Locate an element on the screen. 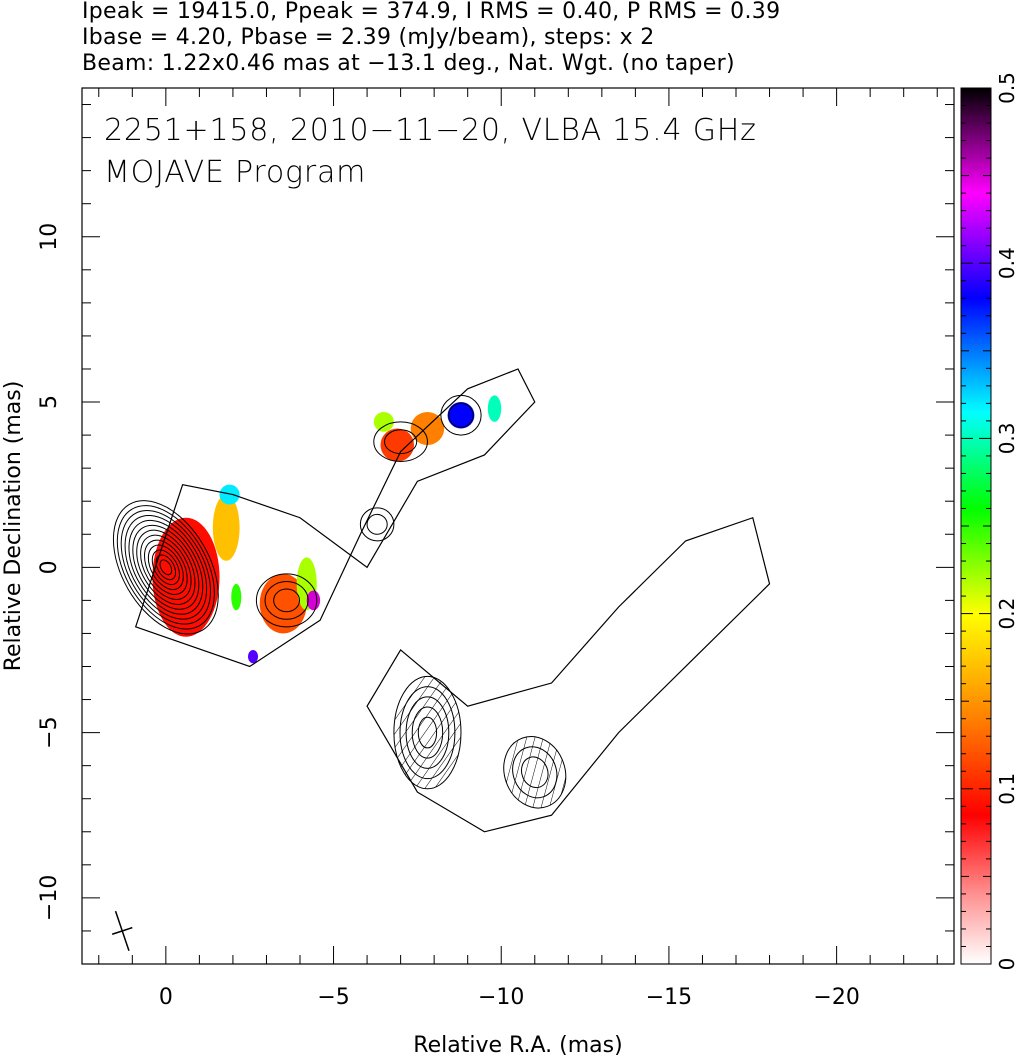 The image size is (1022, 1061). colorbar-tick-label: 0.2 is located at coordinates (1007, 614).